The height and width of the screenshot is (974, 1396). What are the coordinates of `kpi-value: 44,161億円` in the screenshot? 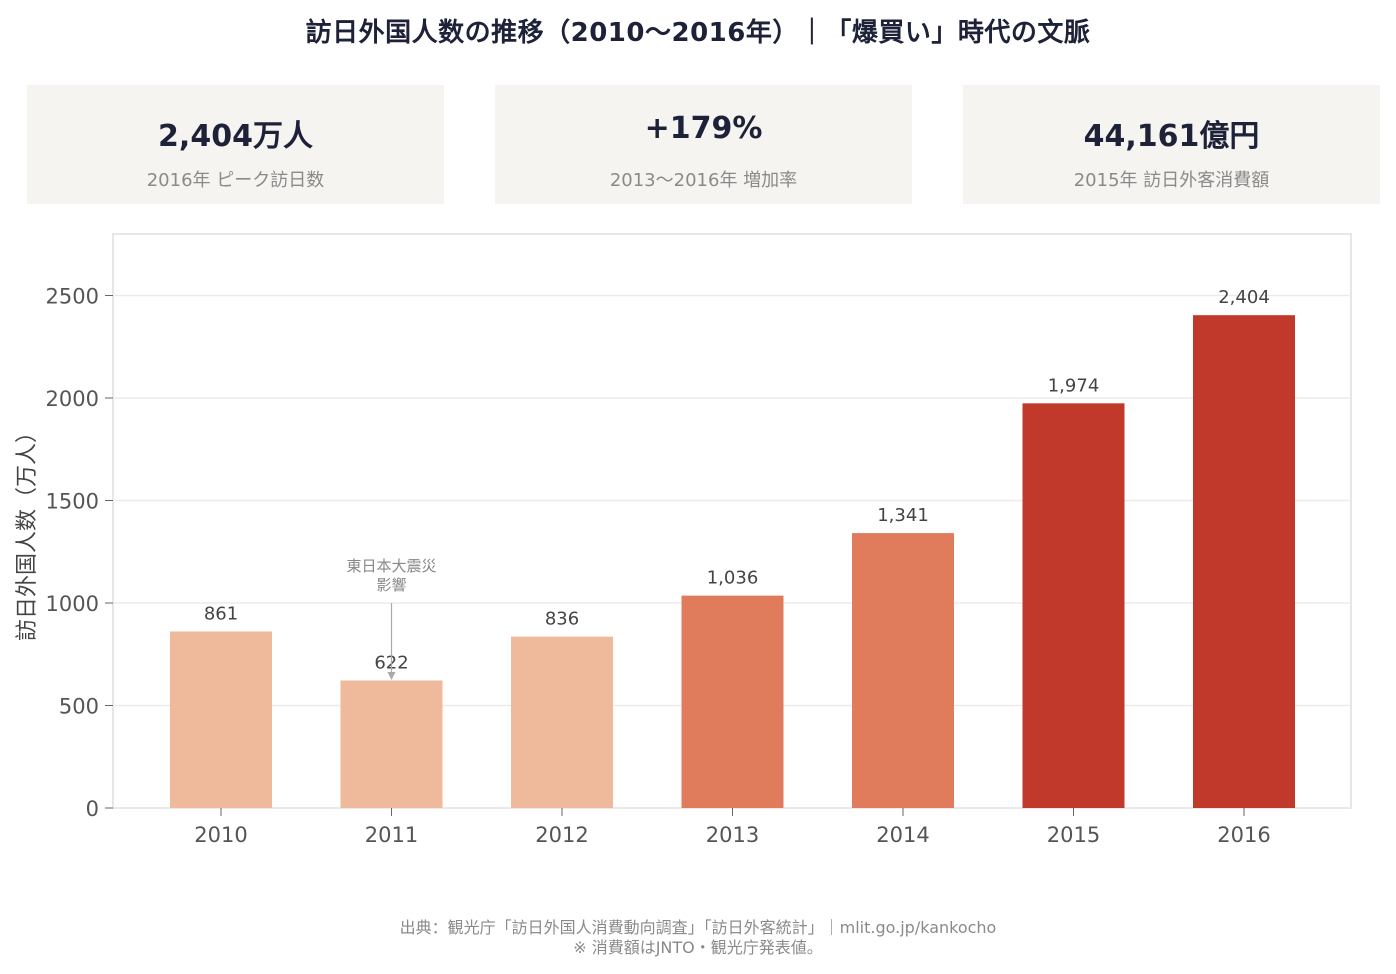 It's located at (1171, 136).